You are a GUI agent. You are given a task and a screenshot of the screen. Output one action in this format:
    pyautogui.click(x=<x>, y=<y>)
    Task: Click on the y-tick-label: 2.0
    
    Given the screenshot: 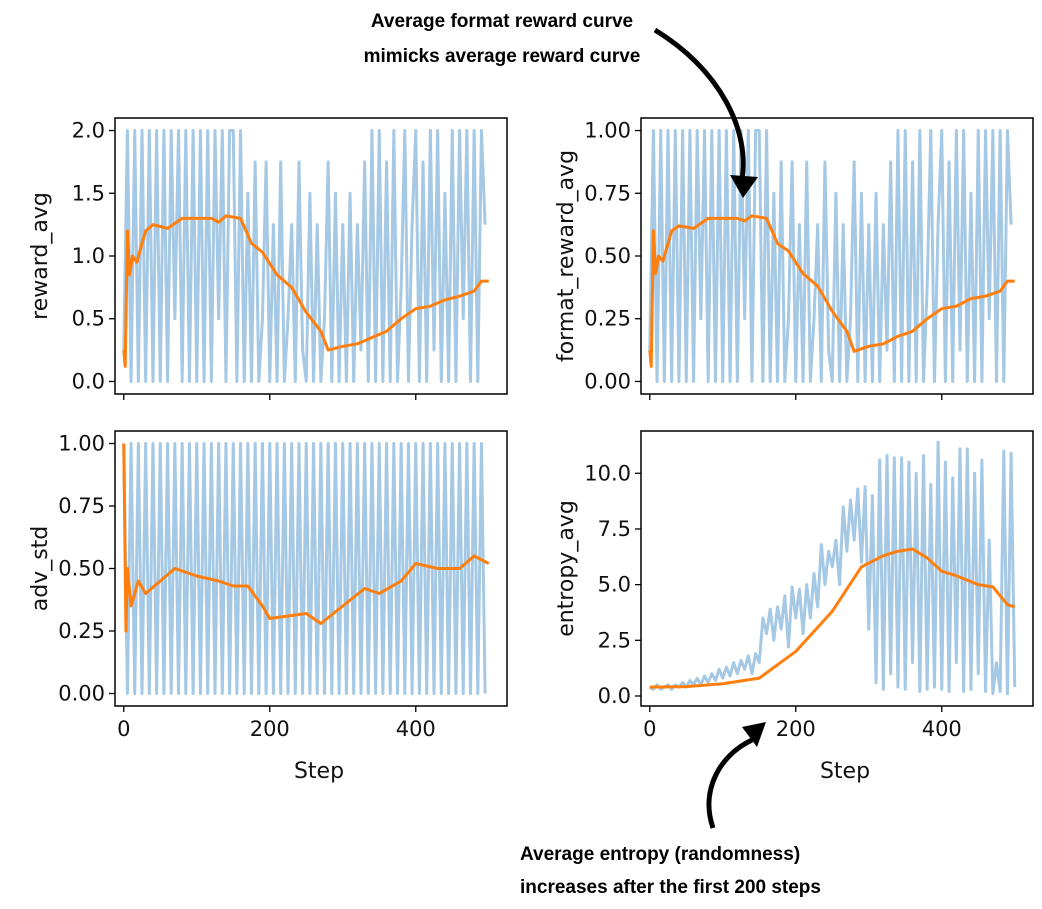 What is the action you would take?
    pyautogui.click(x=88, y=131)
    